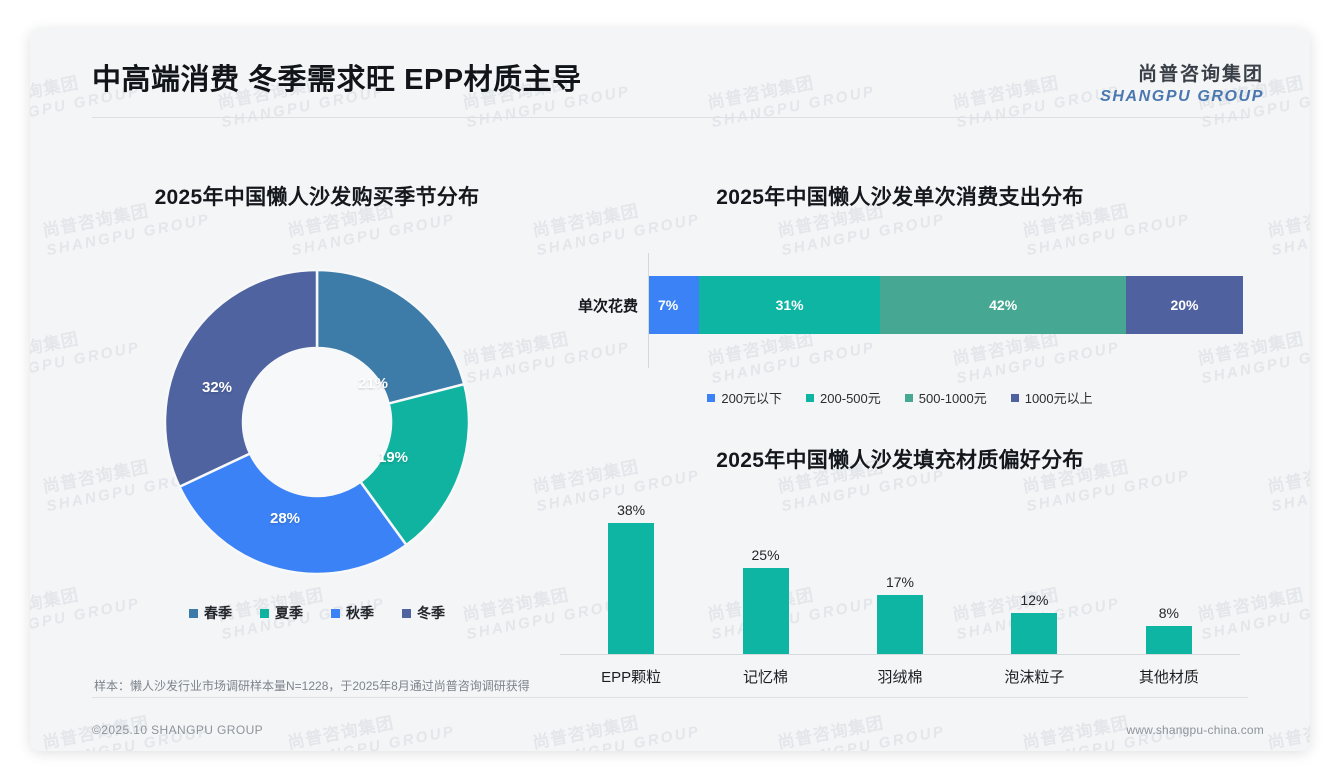 This screenshot has height=780, width=1340. I want to click on bar-category-down-cotton: 羽绒棉, so click(900, 677).